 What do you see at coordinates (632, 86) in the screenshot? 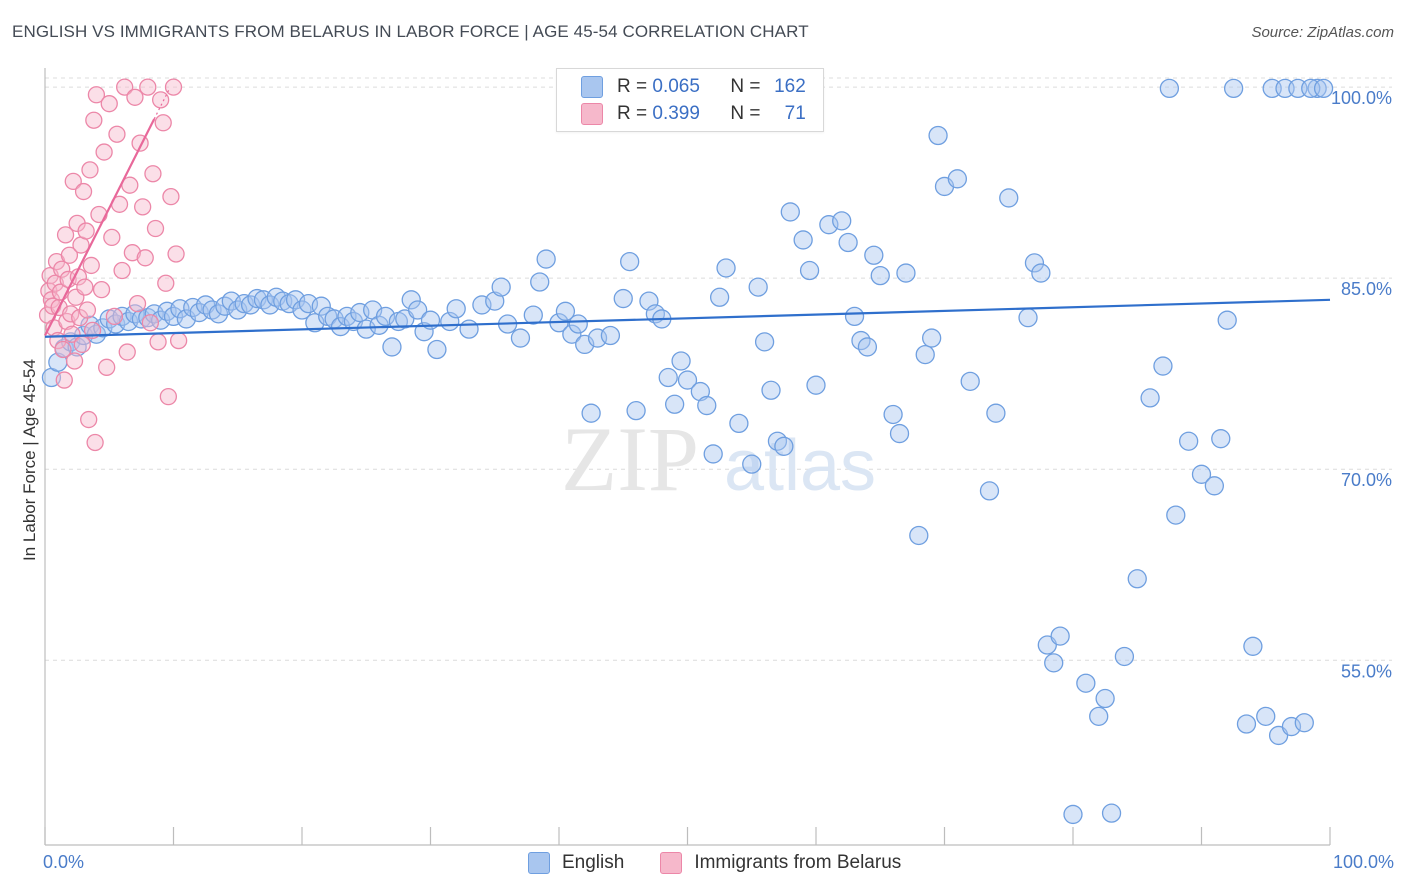
I see `r-label: R =` at bounding box center [632, 86].